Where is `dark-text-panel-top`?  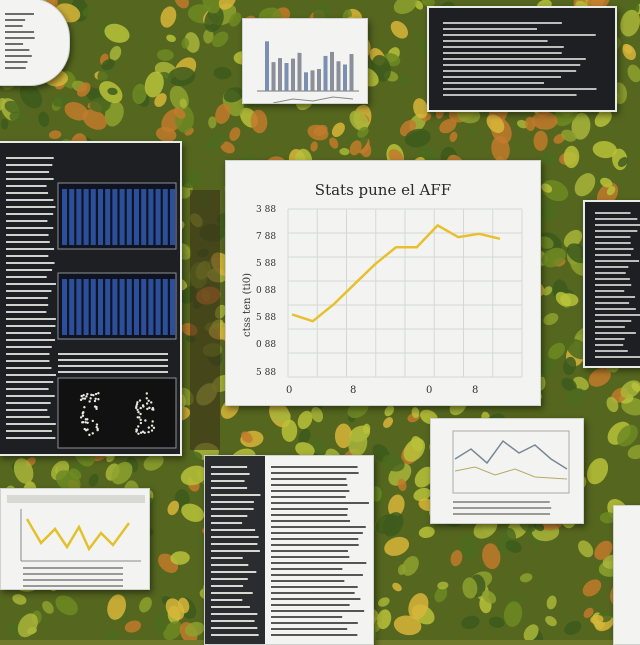
dark-text-panel-top is located at coordinates (522, 59).